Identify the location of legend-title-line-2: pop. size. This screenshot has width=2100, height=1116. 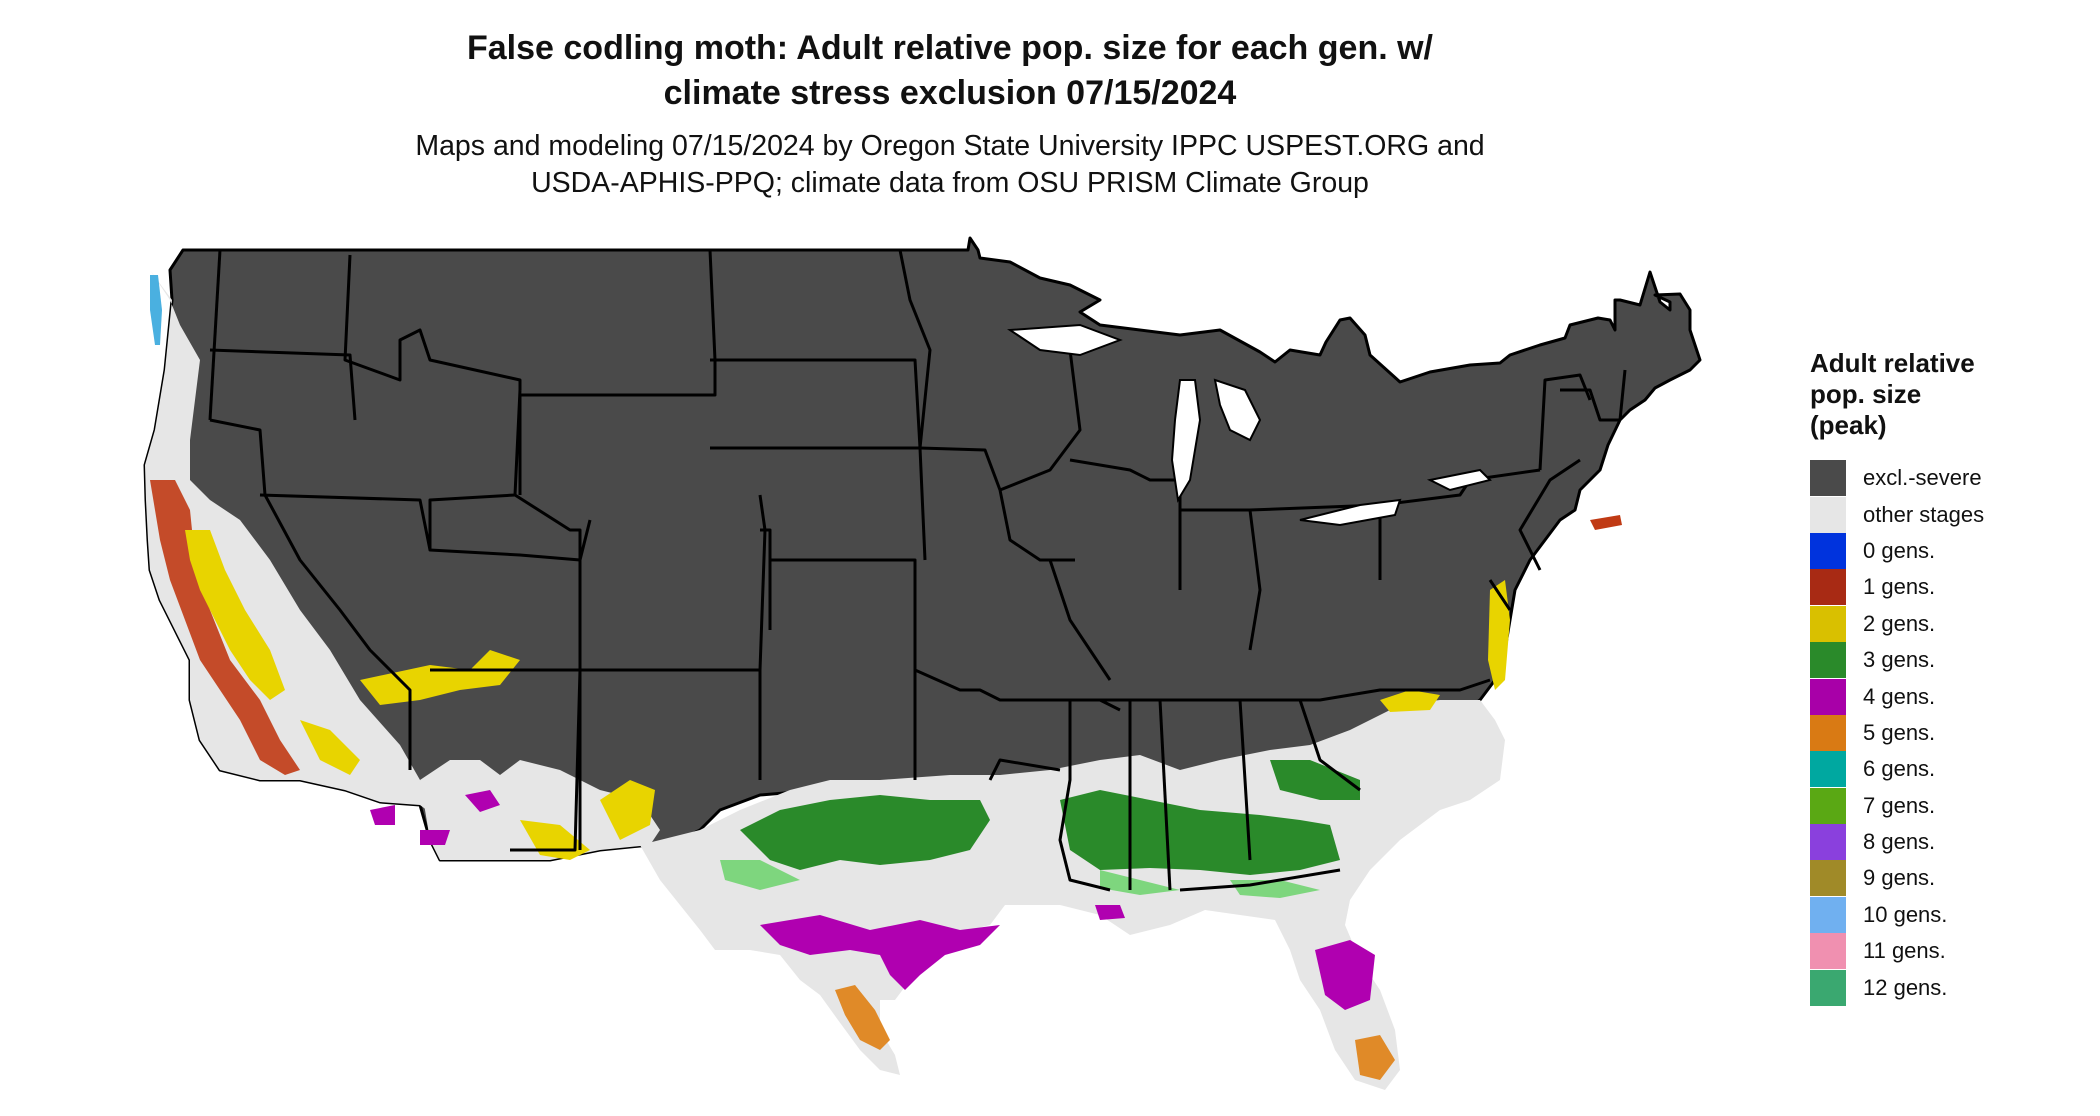
(1866, 394).